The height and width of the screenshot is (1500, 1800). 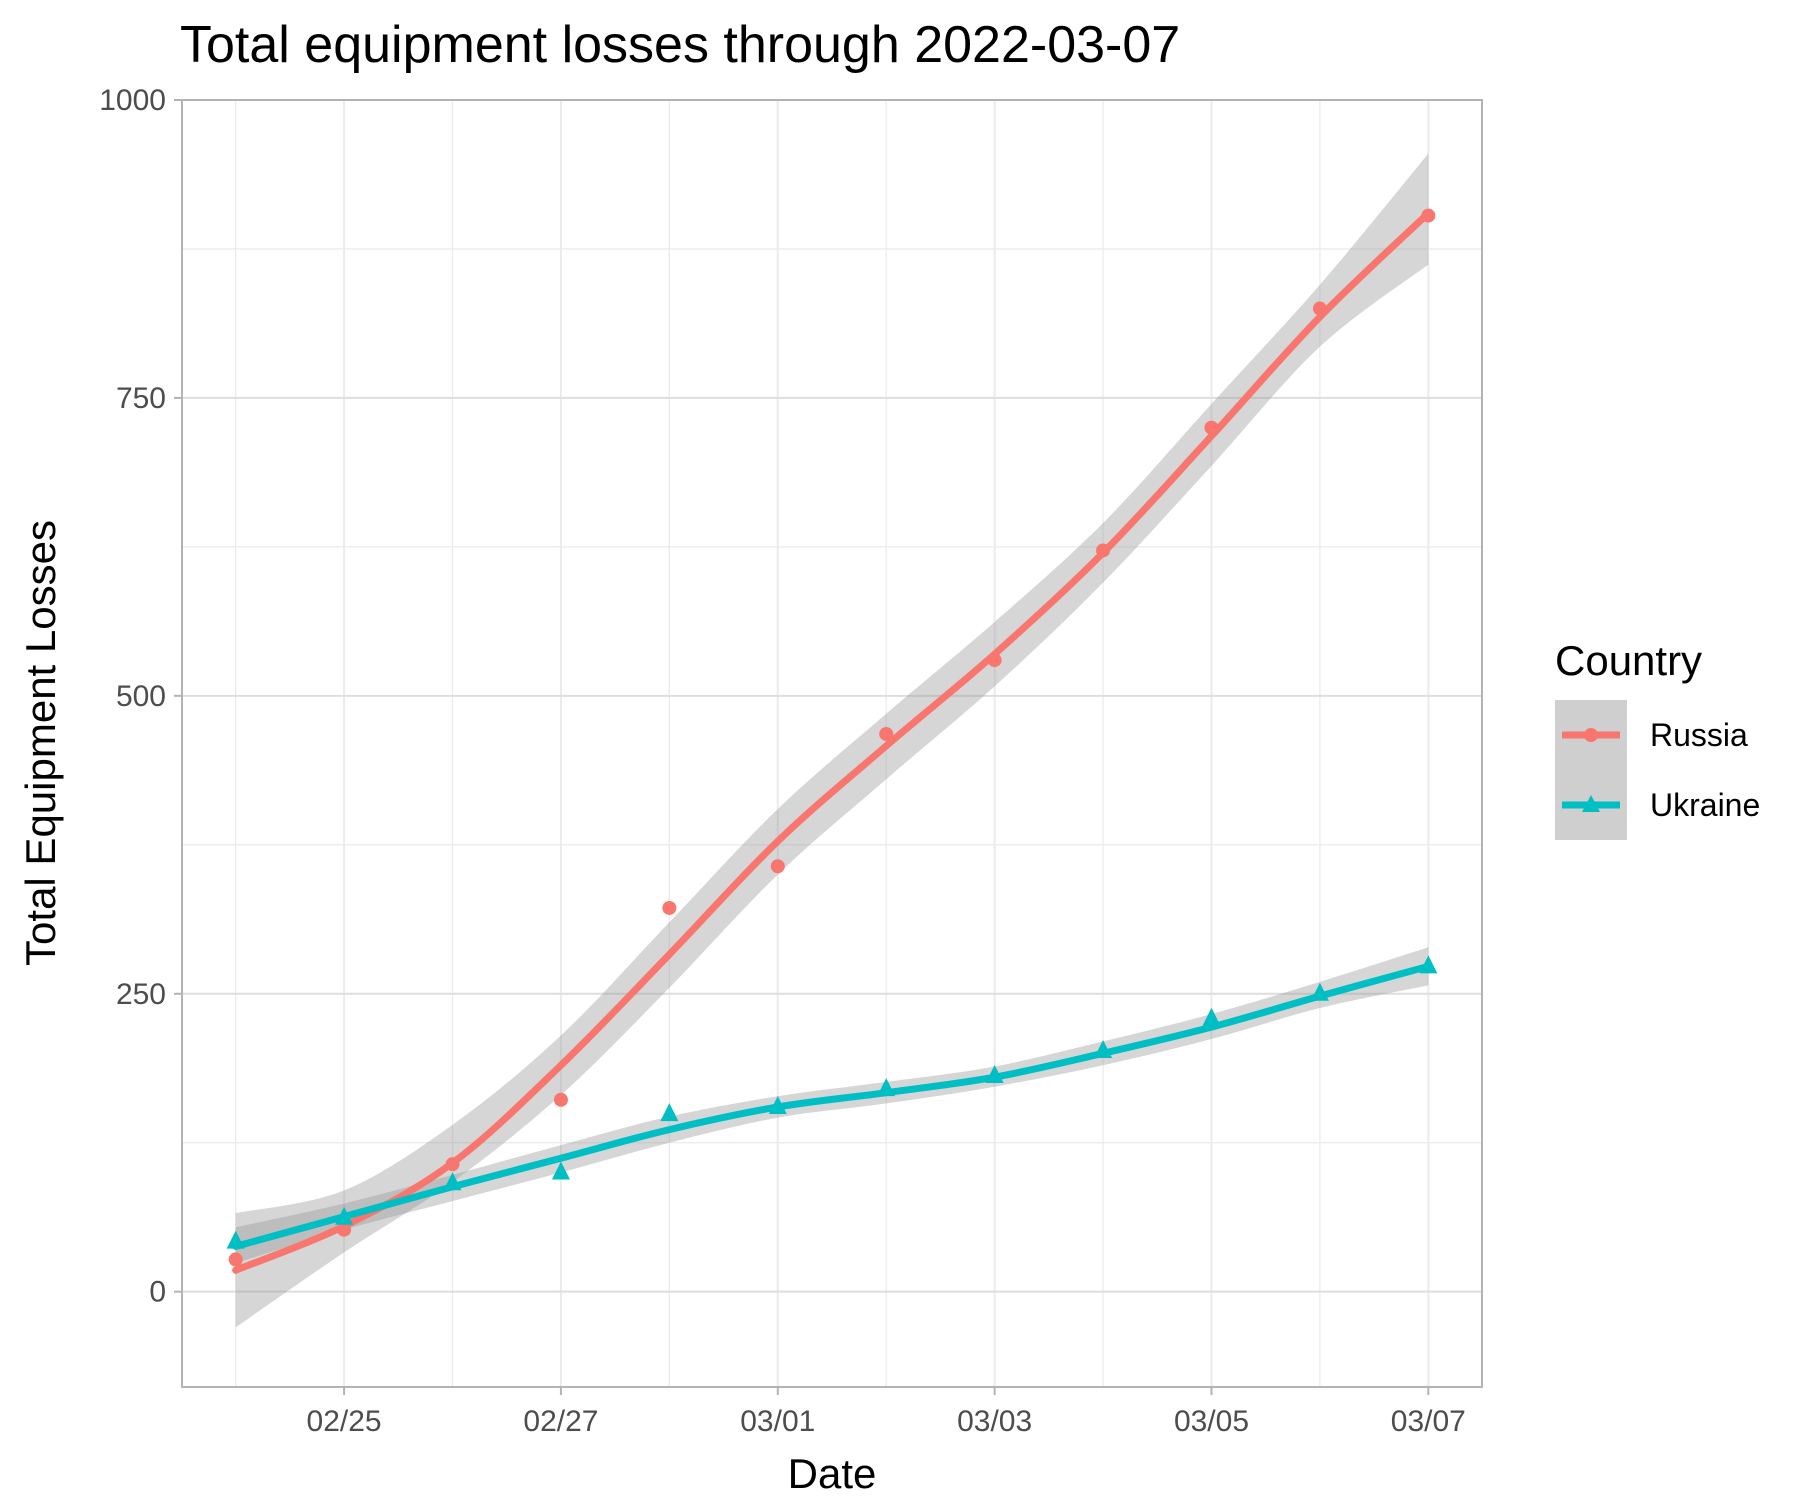 What do you see at coordinates (1699, 735) in the screenshot?
I see `legend-label-russia: Russia` at bounding box center [1699, 735].